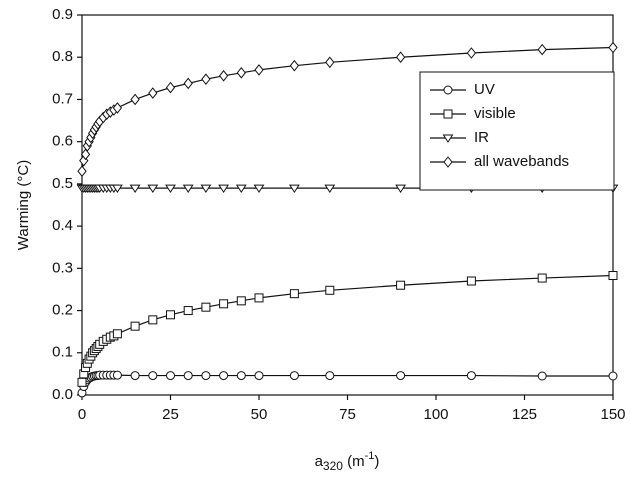 This screenshot has width=630, height=484. I want to click on x-axis-label: a320 (m-1), so click(347, 461).